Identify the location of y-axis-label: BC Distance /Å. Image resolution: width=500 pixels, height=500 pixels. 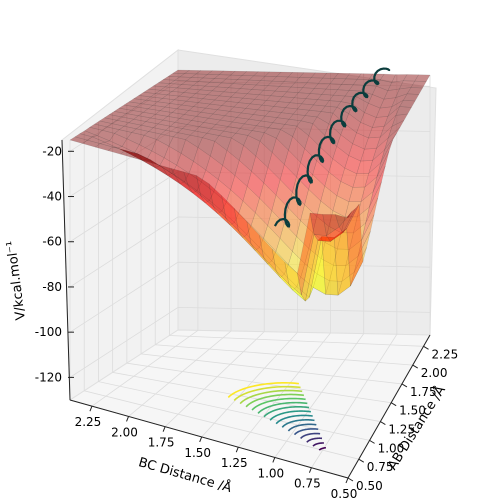
(185, 475).